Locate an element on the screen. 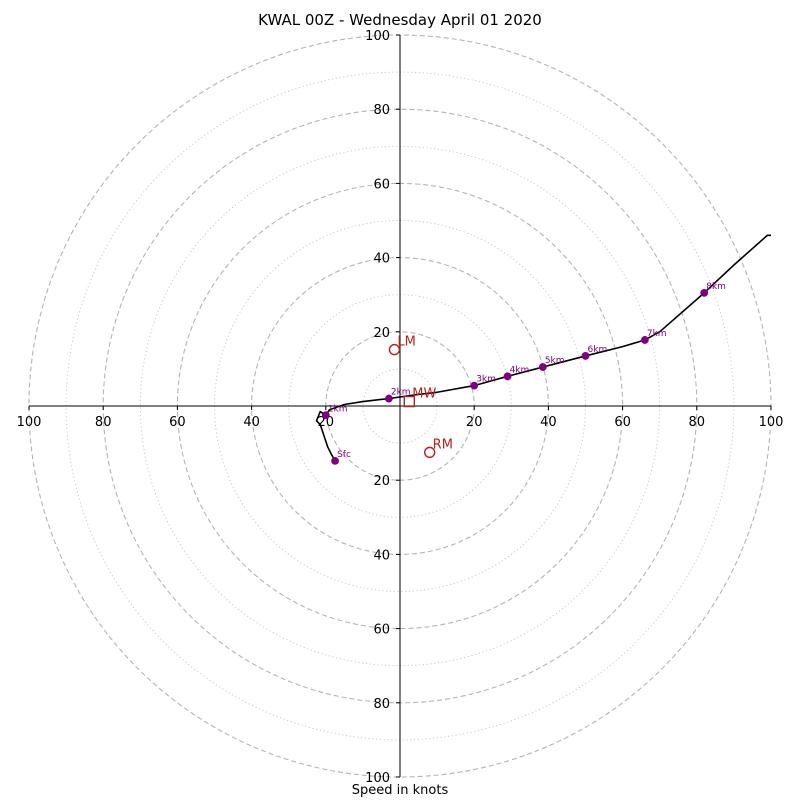 This screenshot has height=800, width=800. chart-title: KWAL 00Z - Wednesday April 01 2020 is located at coordinates (400, 20).